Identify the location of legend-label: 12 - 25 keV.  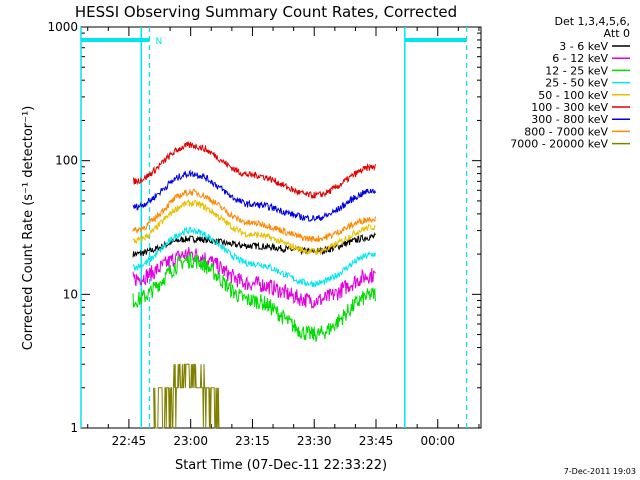
(576, 70).